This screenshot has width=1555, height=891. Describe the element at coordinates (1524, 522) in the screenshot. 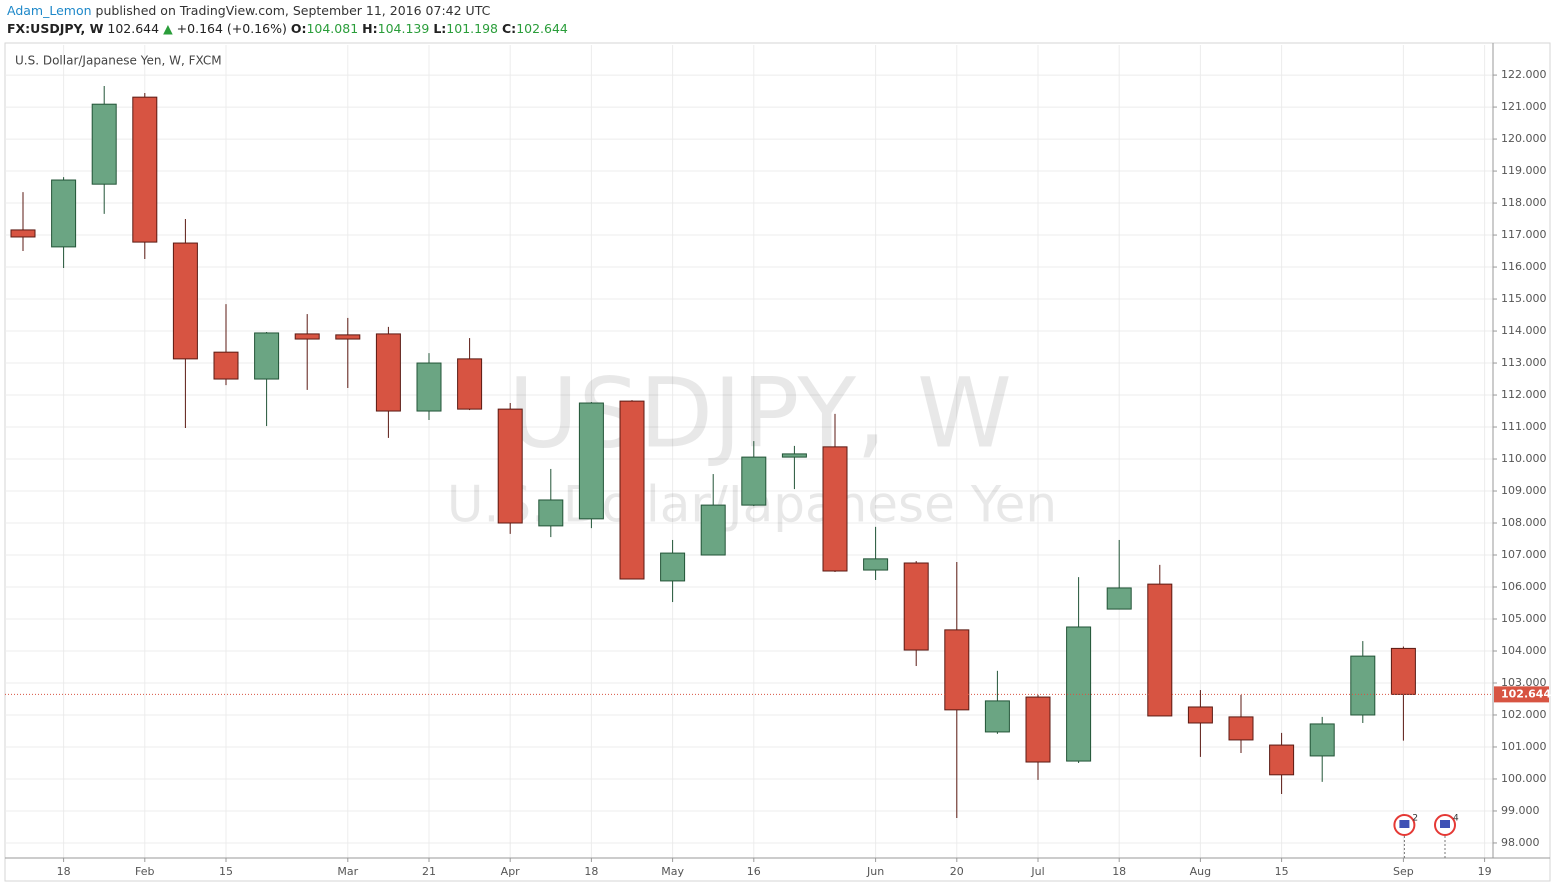

I see `y-tick-label: 108.000` at that location.